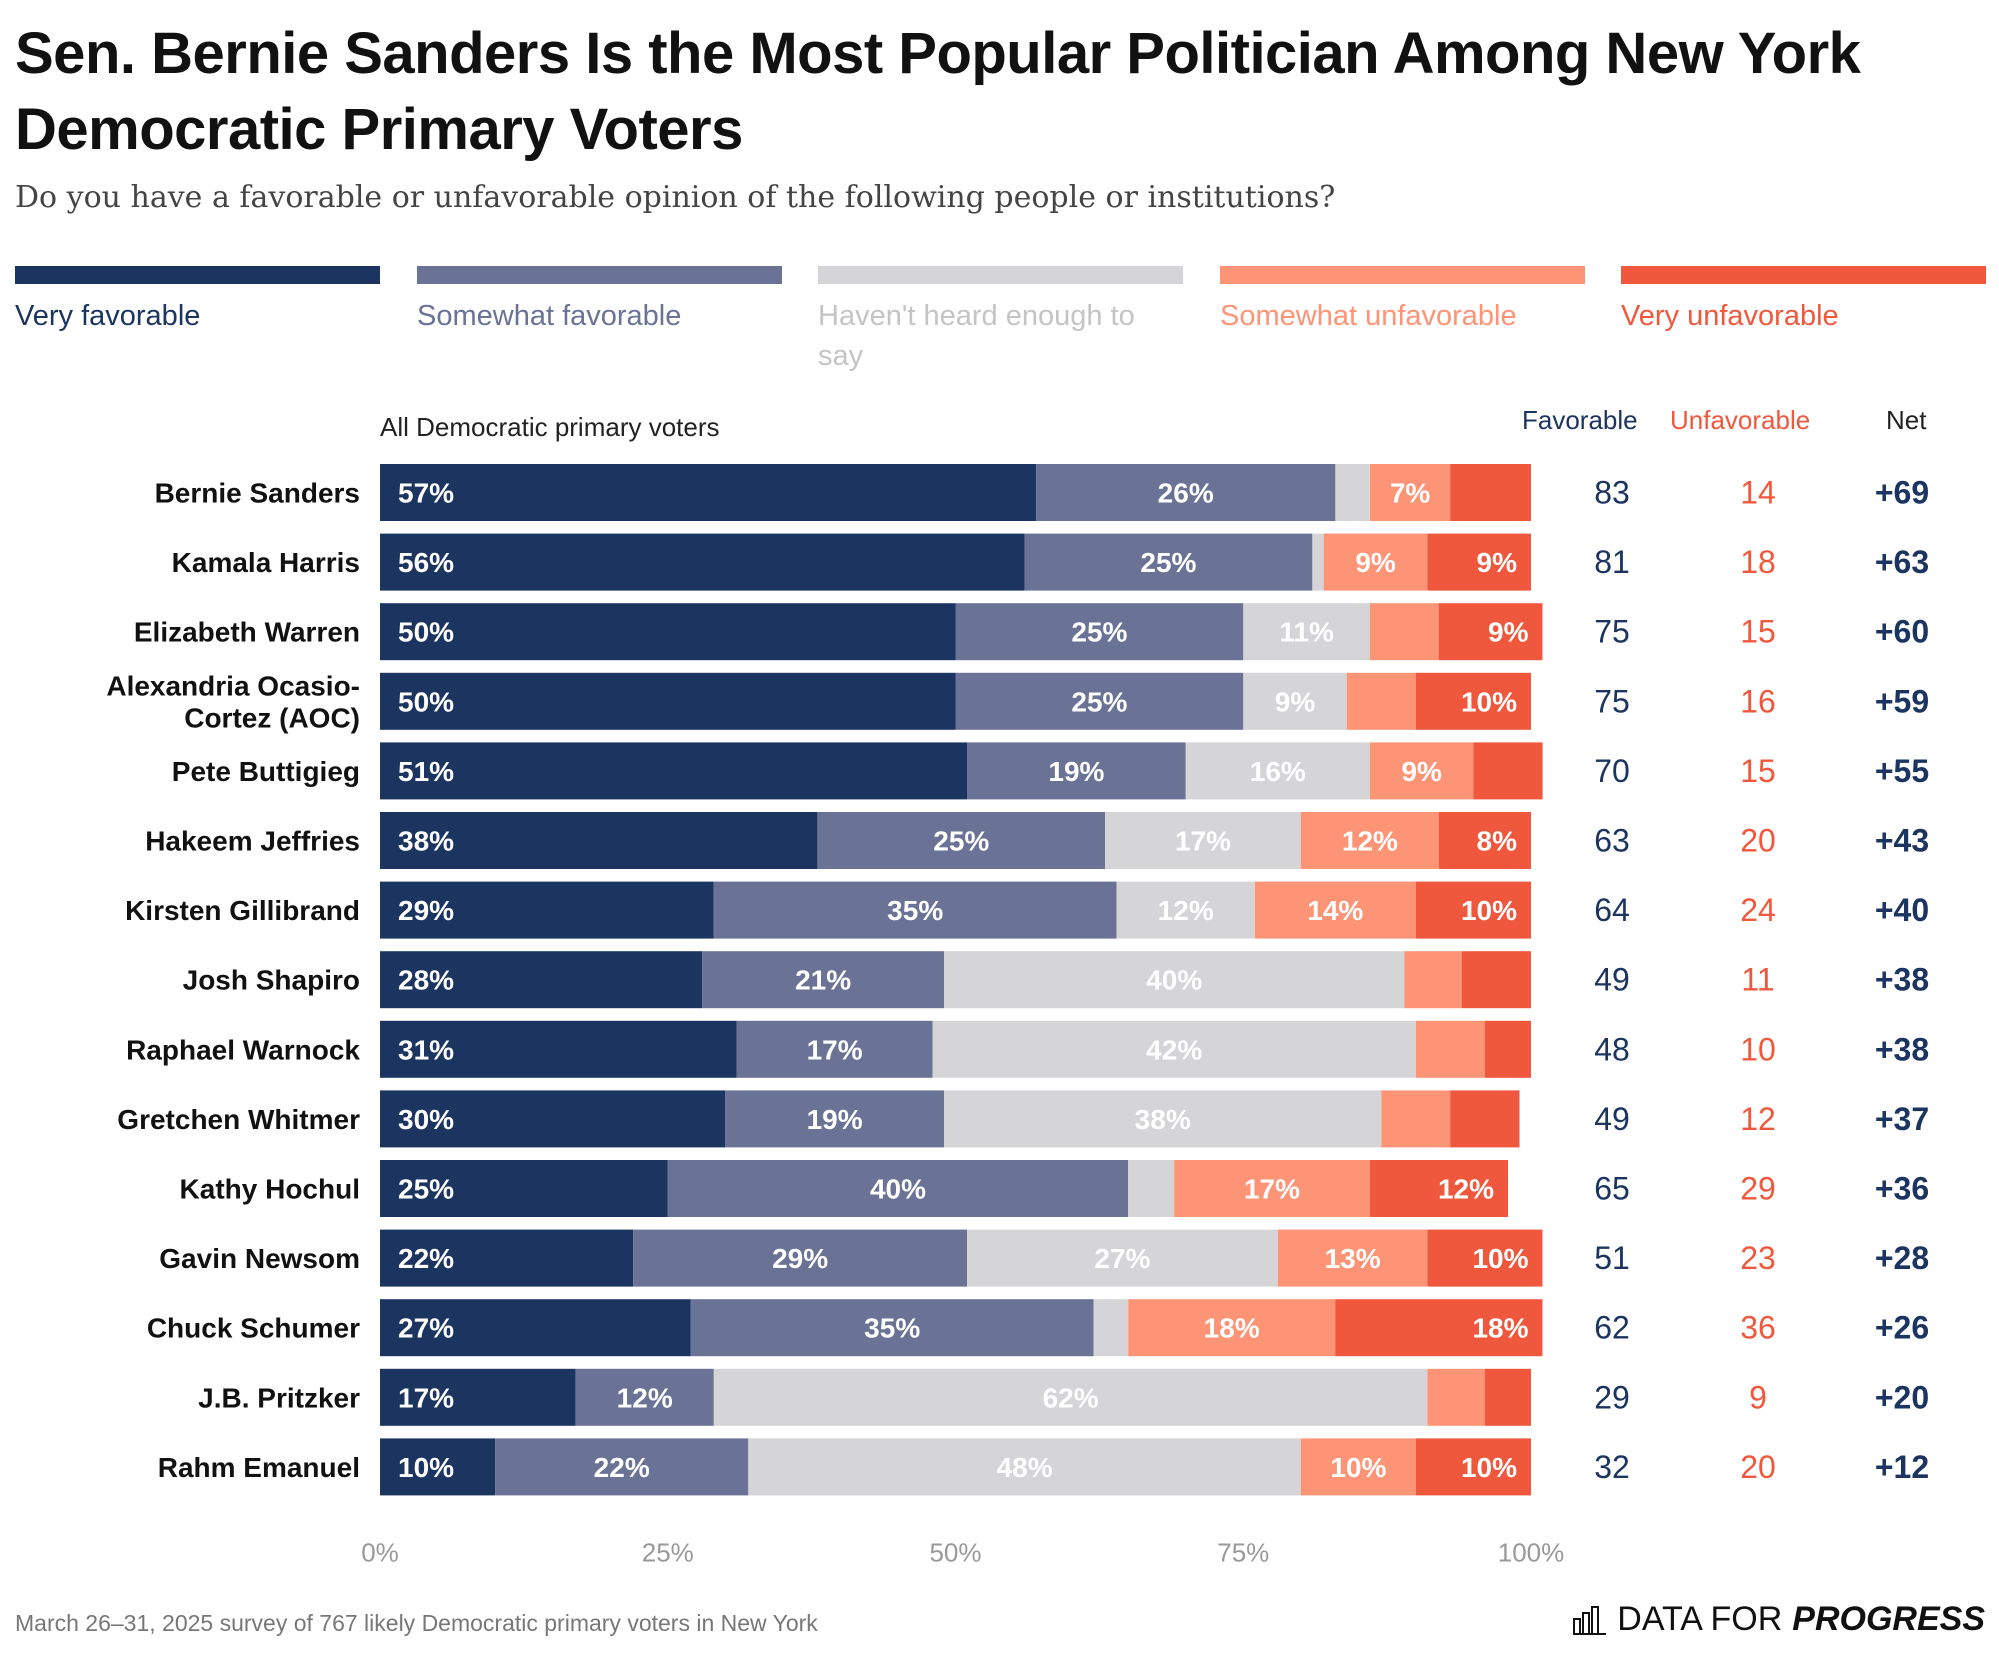 The height and width of the screenshot is (1654, 1999). Describe the element at coordinates (1358, 1467) in the screenshot. I see `data-label-rahm-emanuel-somewhat-unfavorable: 10%` at that location.